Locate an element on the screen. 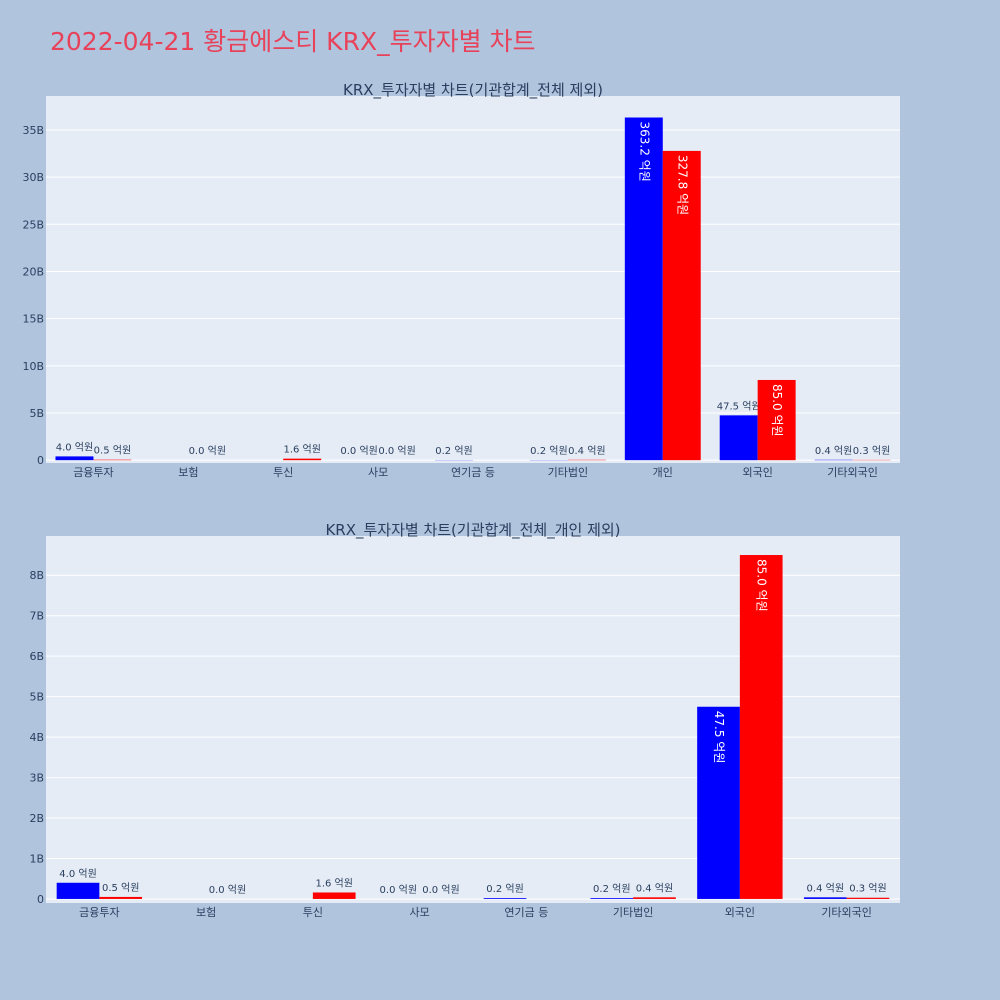 This screenshot has height=1000, width=1000. y-tick-label: 6B is located at coordinates (36, 656).